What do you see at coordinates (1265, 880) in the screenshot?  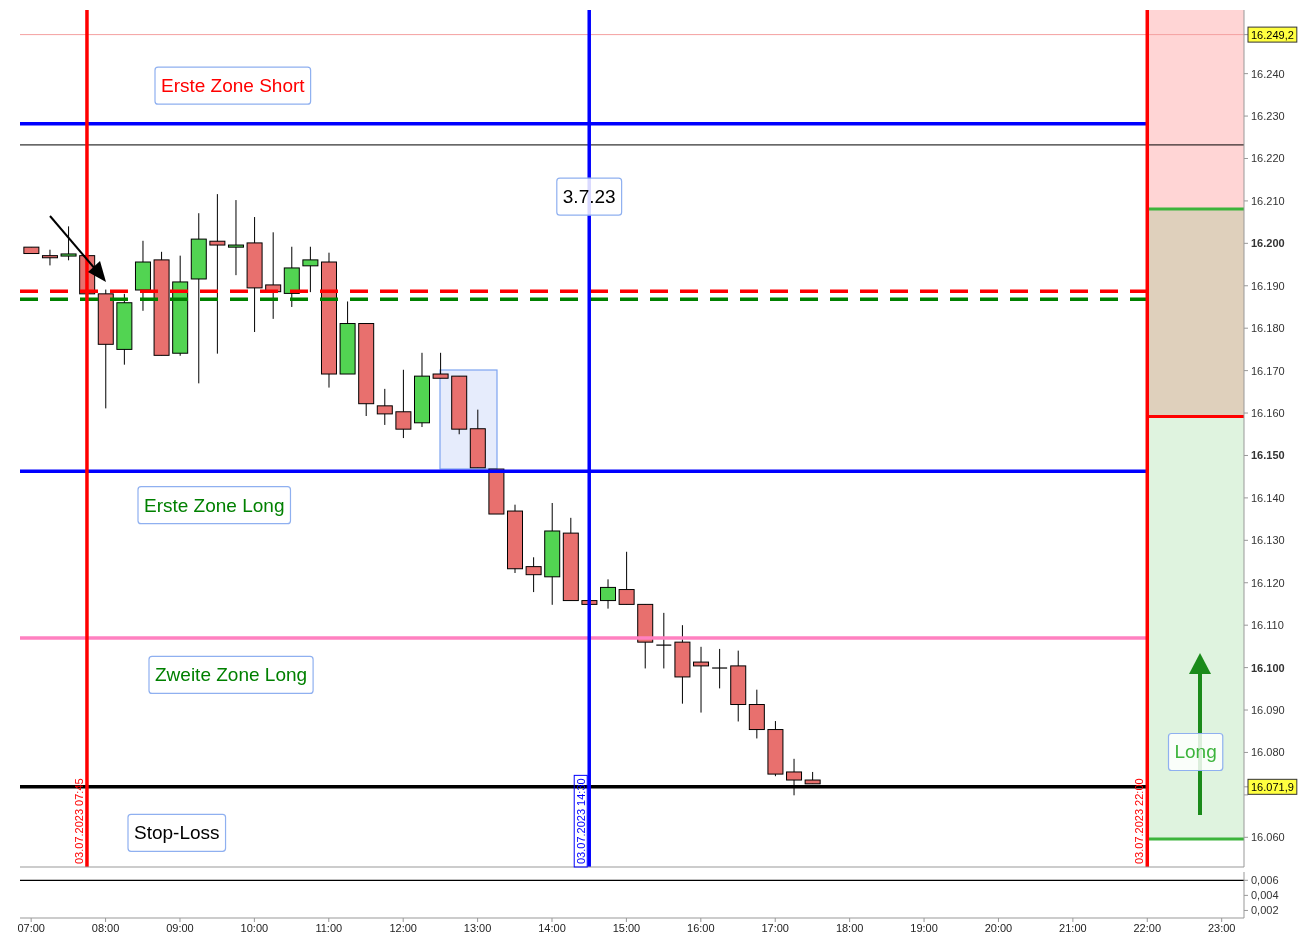 I see `y-tick-label: 0,006` at bounding box center [1265, 880].